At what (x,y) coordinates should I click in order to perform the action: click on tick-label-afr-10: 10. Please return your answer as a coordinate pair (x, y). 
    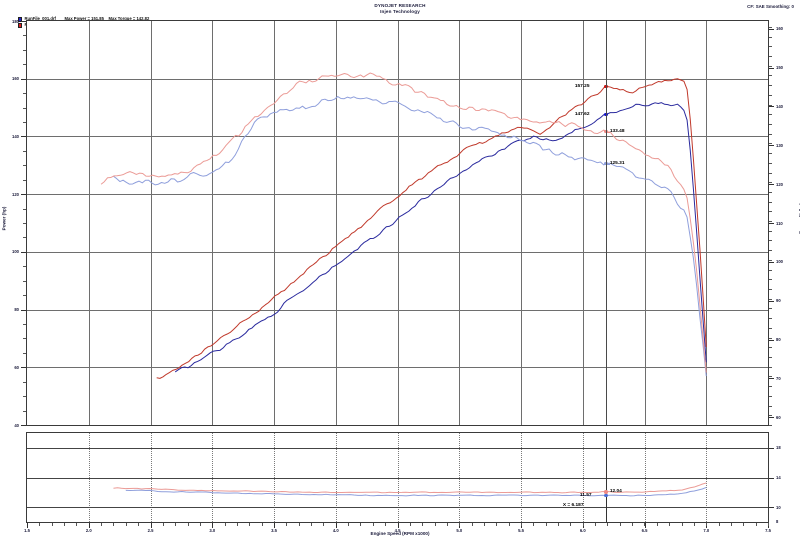
    Looking at the image, I should click on (778, 507).